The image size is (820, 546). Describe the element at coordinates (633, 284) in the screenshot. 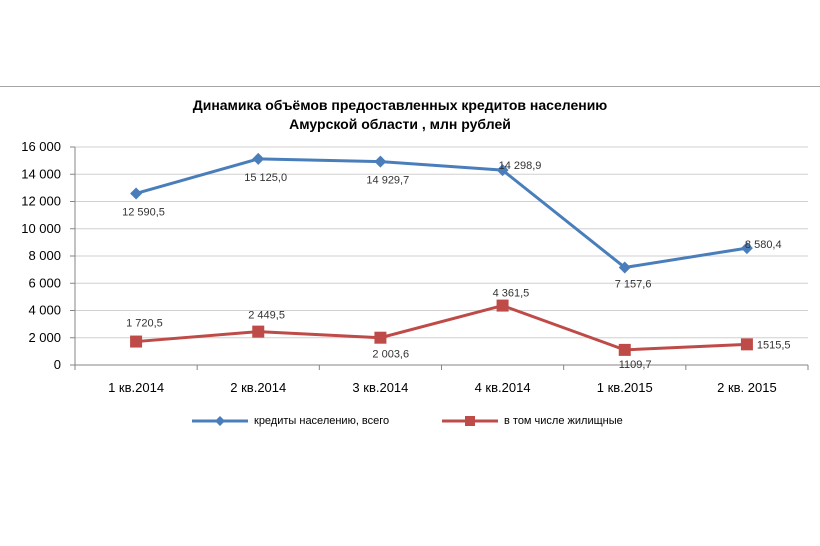

I see `data-label: 7 157,6` at that location.